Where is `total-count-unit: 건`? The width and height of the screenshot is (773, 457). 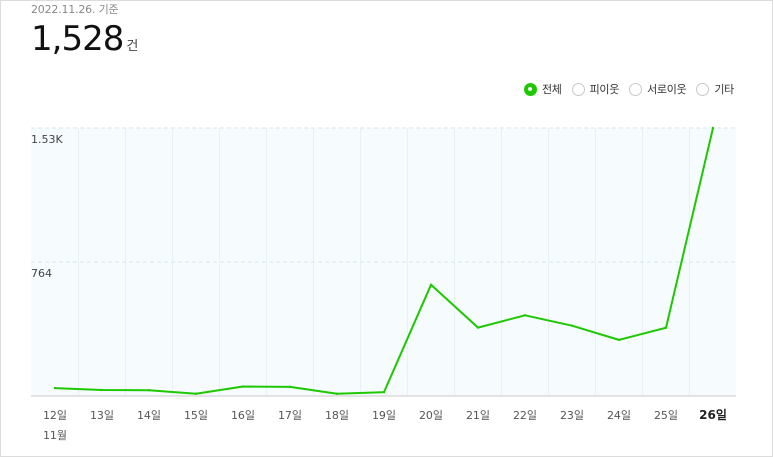
total-count-unit: 건 is located at coordinates (132, 46).